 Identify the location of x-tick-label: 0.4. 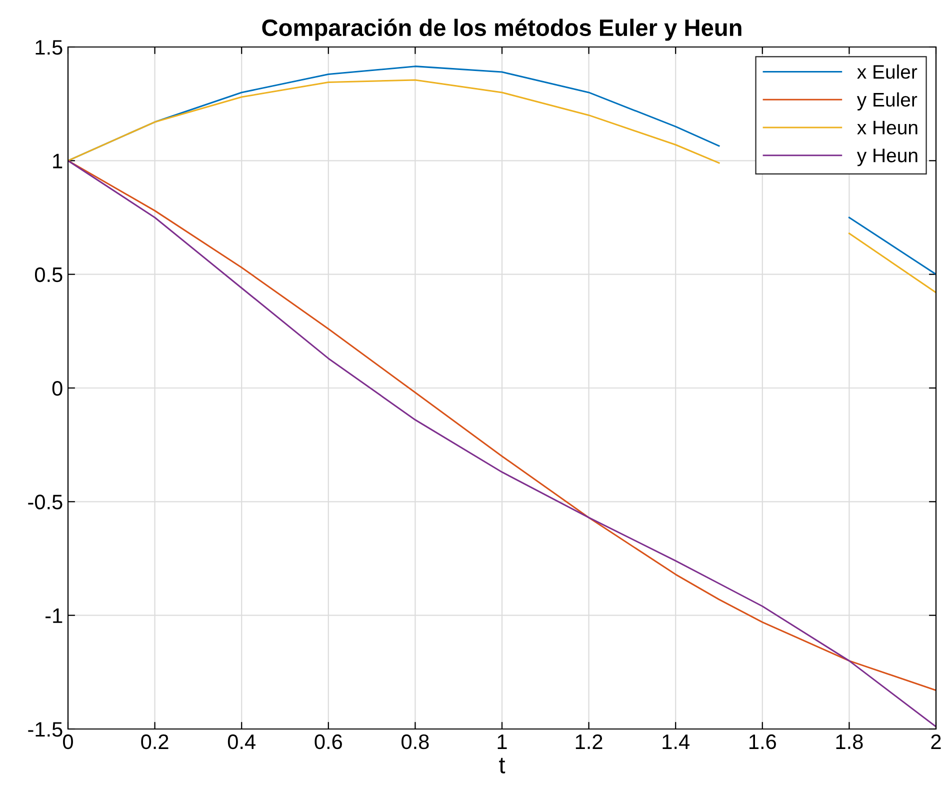
(242, 742).